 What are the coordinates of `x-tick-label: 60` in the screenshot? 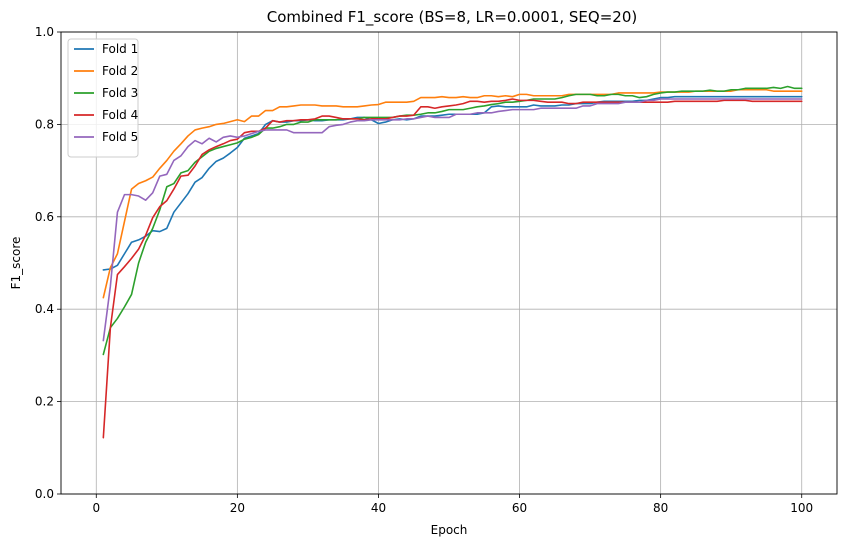 It's located at (519, 508).